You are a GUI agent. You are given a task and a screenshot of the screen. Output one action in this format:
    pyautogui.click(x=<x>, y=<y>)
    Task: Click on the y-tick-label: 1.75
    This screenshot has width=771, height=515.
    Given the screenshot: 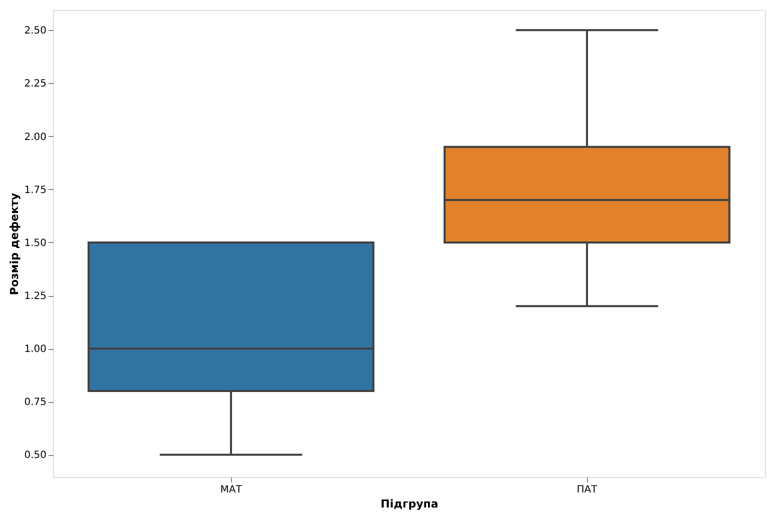 What is the action you would take?
    pyautogui.click(x=35, y=190)
    